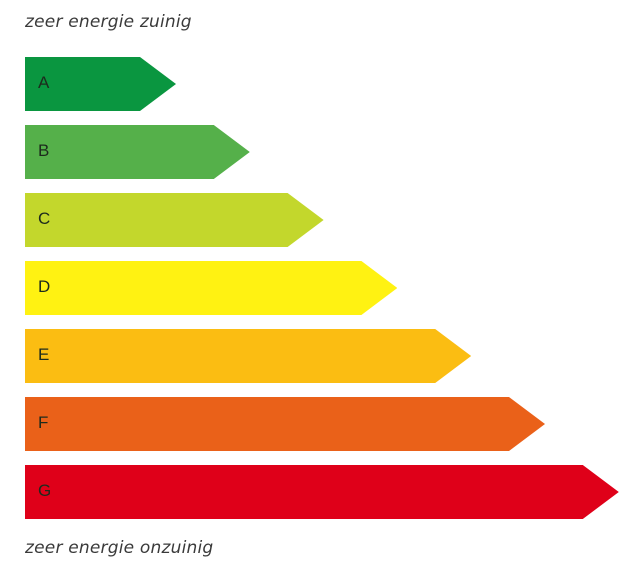 The width and height of the screenshot is (640, 578). Describe the element at coordinates (108, 22) in the screenshot. I see `top-label: zeer energie zuinig` at that location.